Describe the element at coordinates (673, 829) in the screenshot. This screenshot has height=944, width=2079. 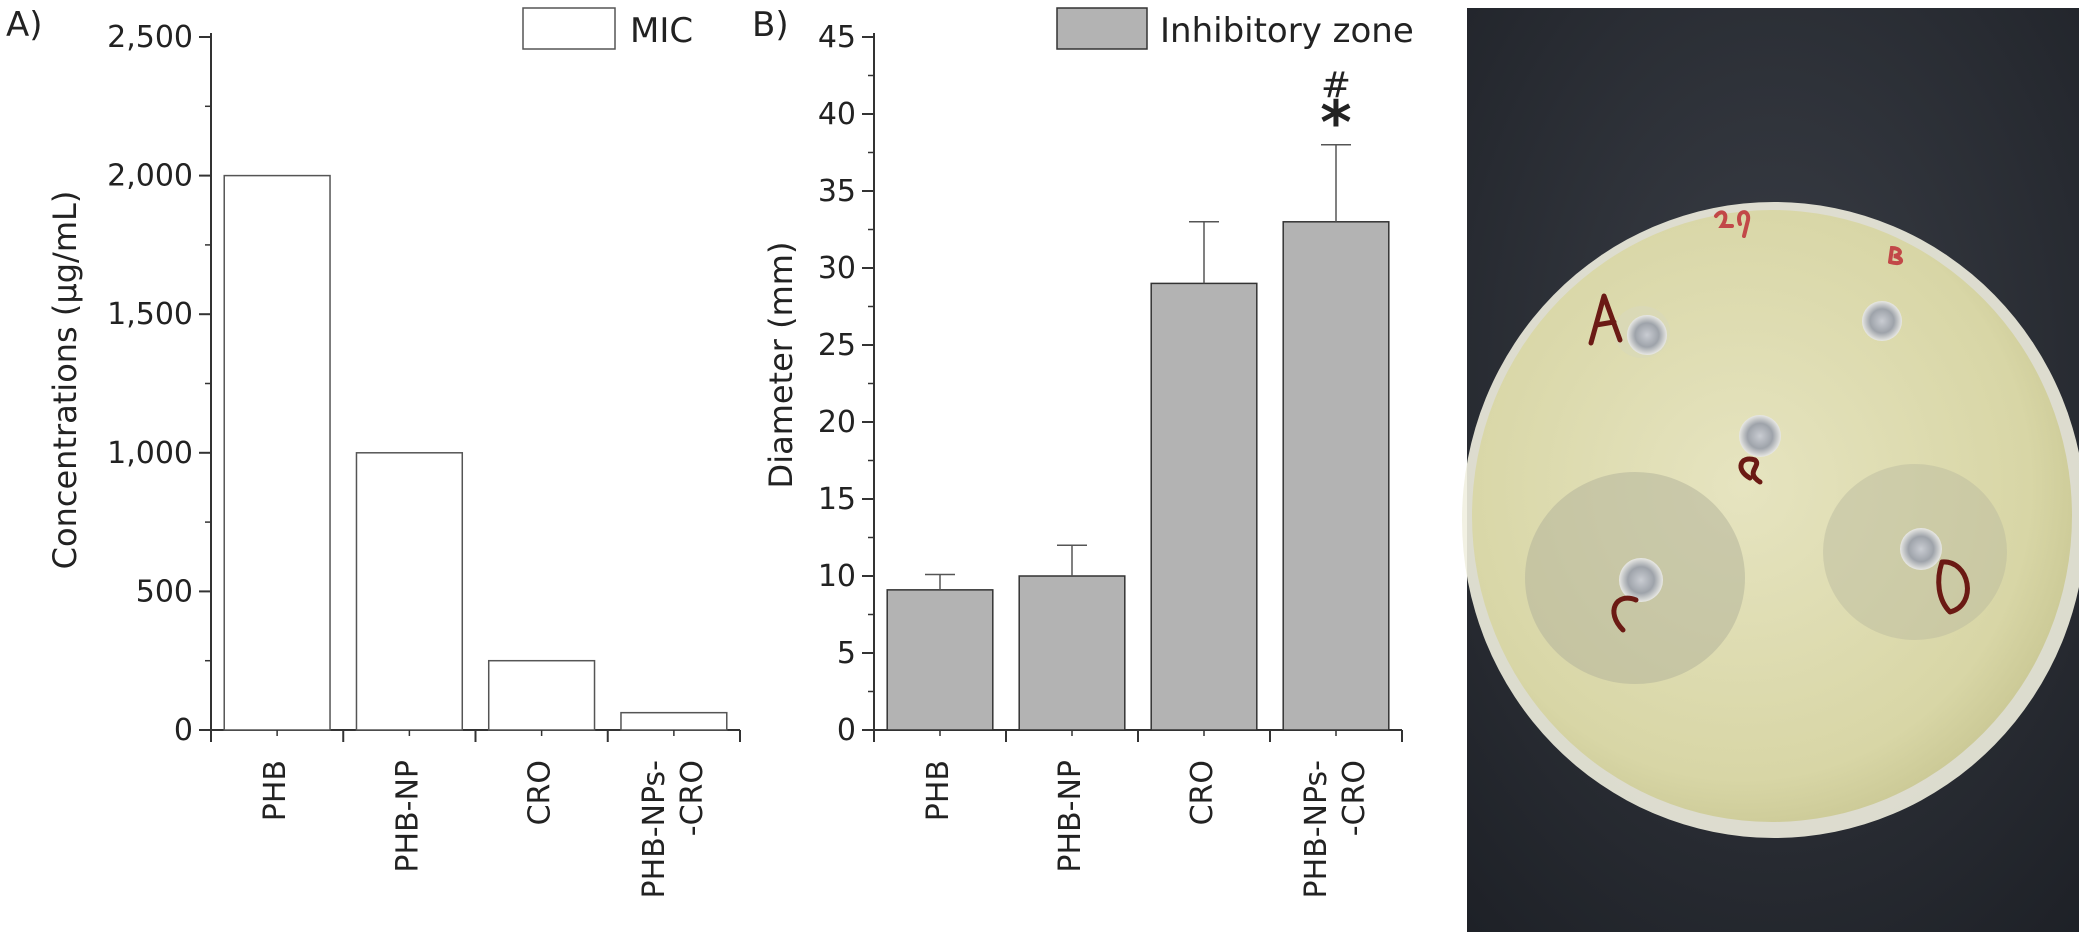
I see `mic-category-label: PHB-NPs- -CRO` at that location.